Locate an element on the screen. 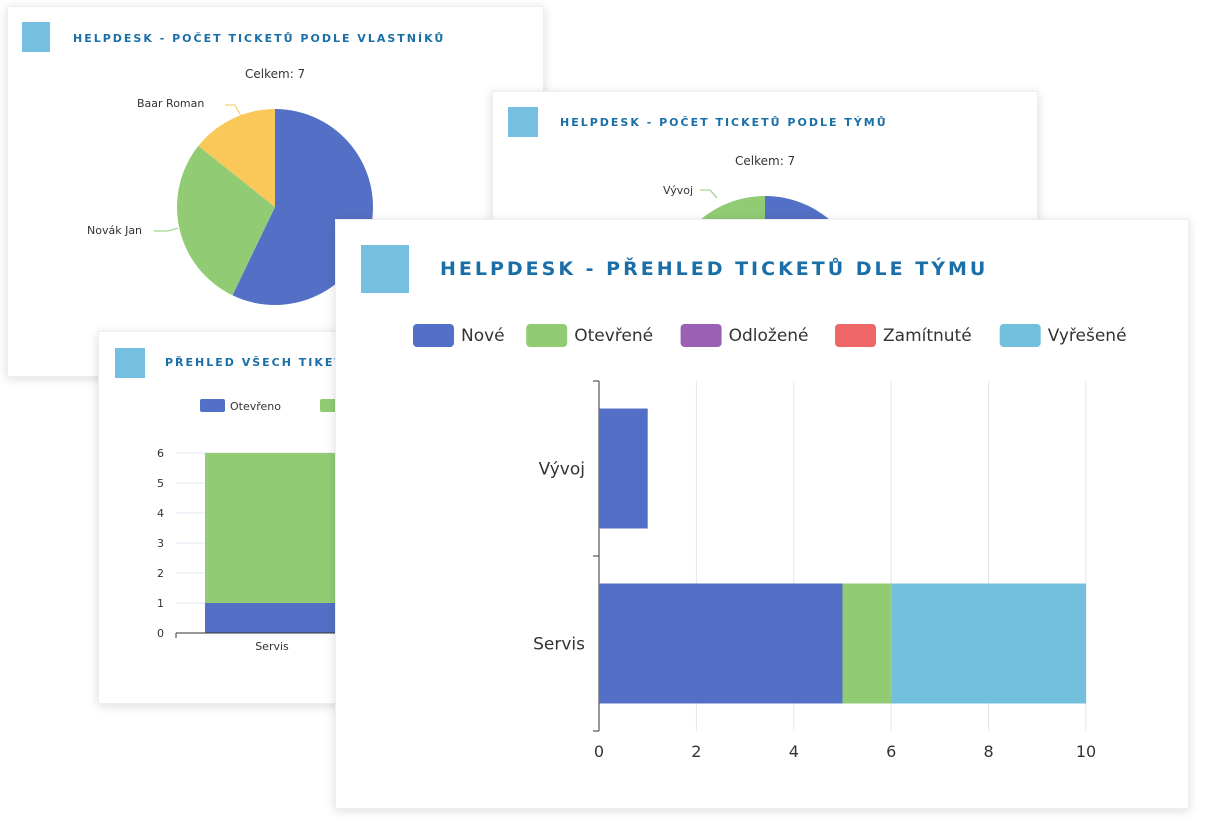 Image resolution: width=1216 pixels, height=840 pixels. y-tick-label: 4 is located at coordinates (160, 513).